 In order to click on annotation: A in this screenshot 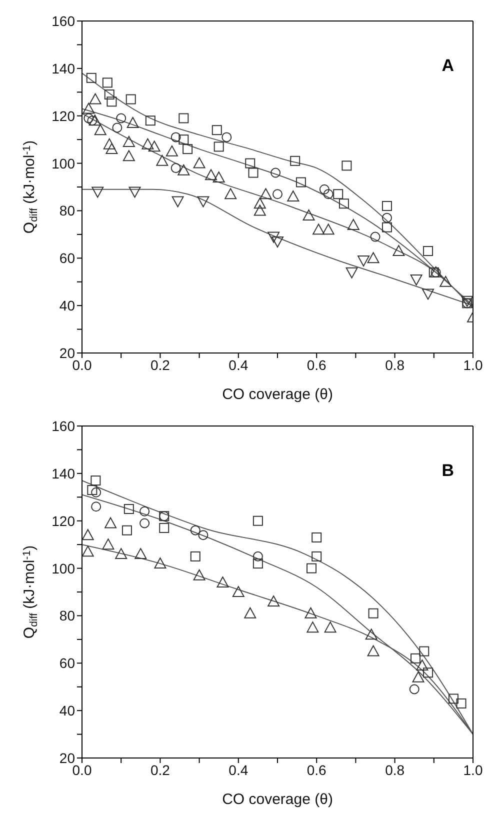, I will do `click(448, 66)`.